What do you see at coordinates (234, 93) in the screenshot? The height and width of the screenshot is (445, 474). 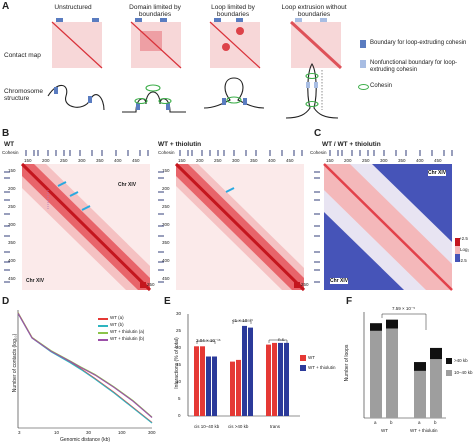 I see `chromosome-loop` at bounding box center [234, 93].